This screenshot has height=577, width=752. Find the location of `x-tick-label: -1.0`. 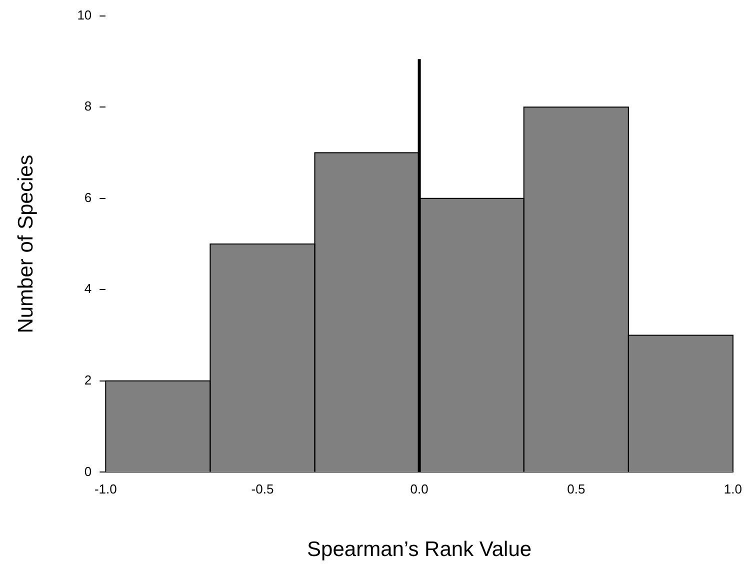

x-tick-label: -1.0 is located at coordinates (105, 489).